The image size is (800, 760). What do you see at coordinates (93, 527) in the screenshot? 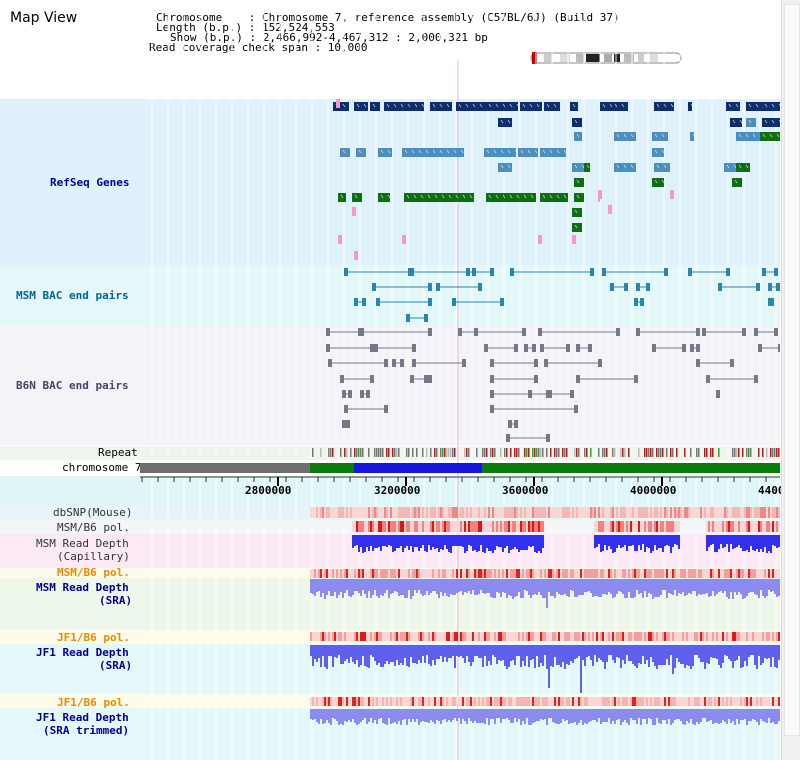
I see `track-label-msm-b6-pol: MSM/B6 pol.` at bounding box center [93, 527].